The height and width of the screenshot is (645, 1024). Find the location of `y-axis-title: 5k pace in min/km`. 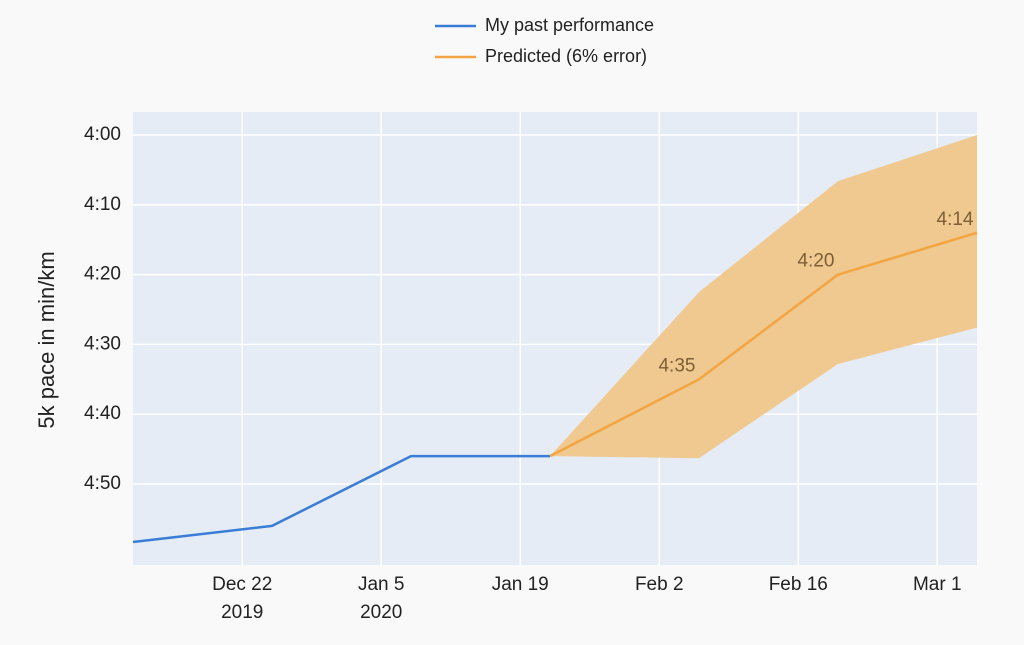

y-axis-title: 5k pace in min/km is located at coordinates (46, 339).